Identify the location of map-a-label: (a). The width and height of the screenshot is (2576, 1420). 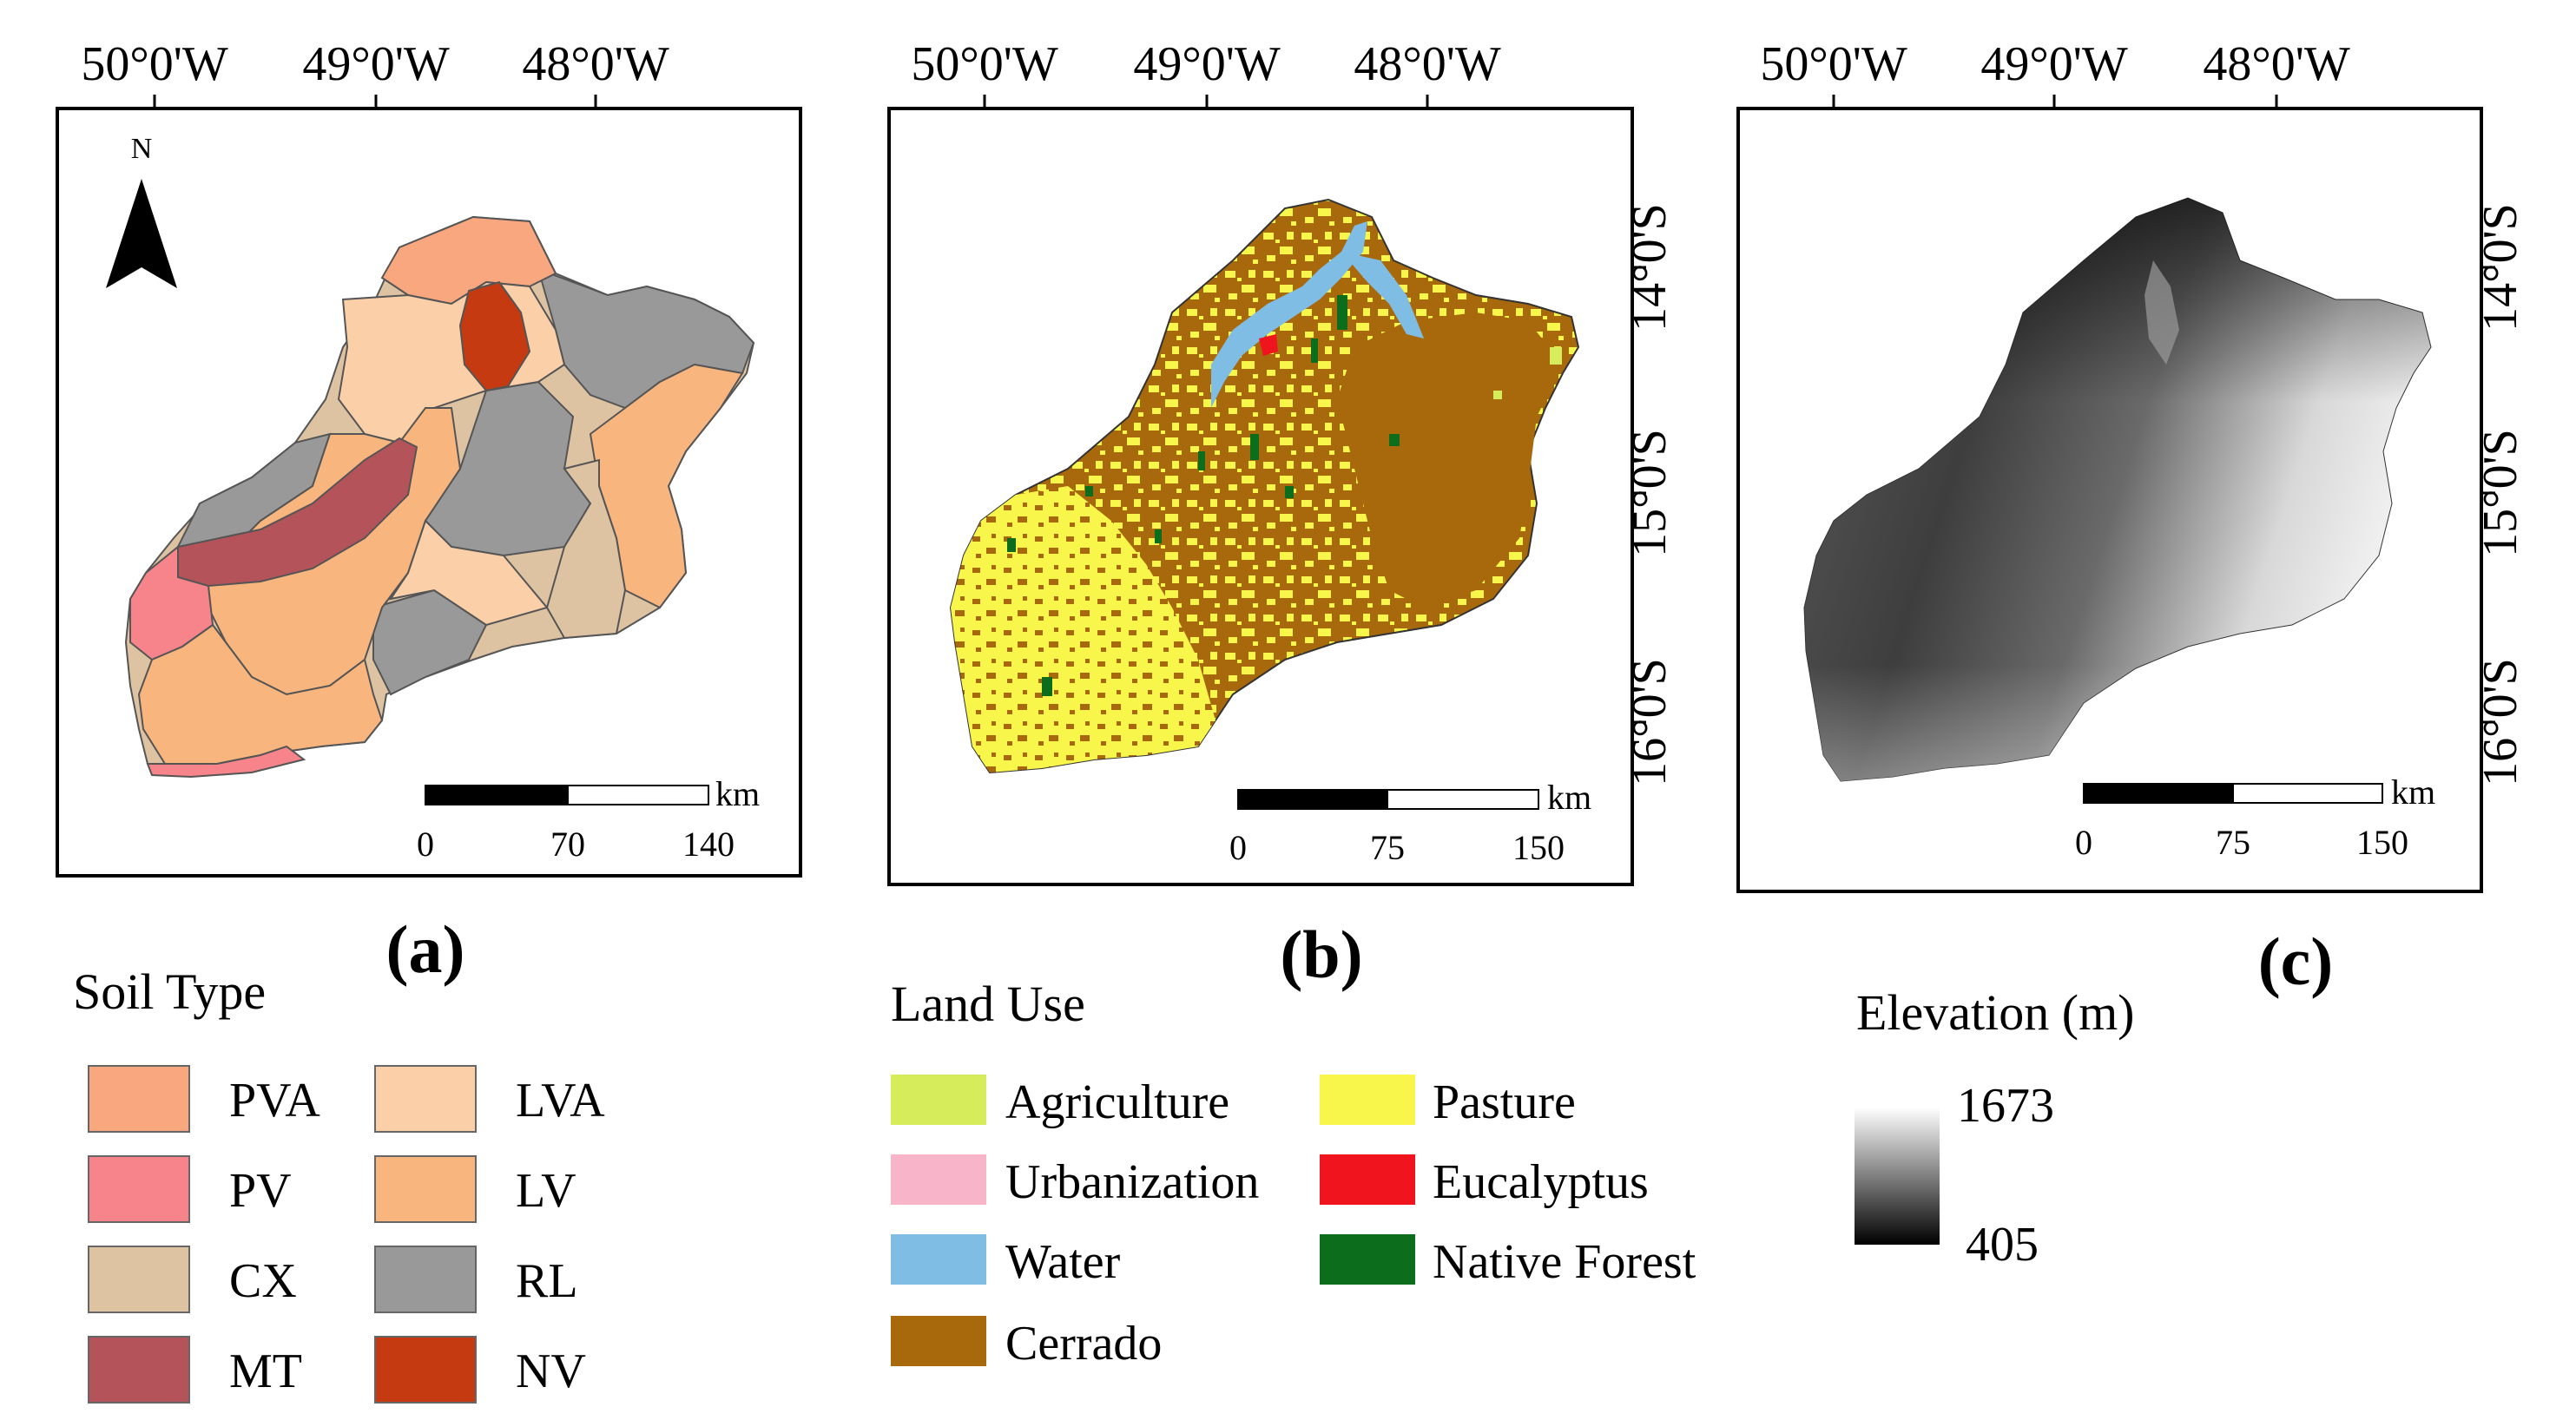
(425, 949).